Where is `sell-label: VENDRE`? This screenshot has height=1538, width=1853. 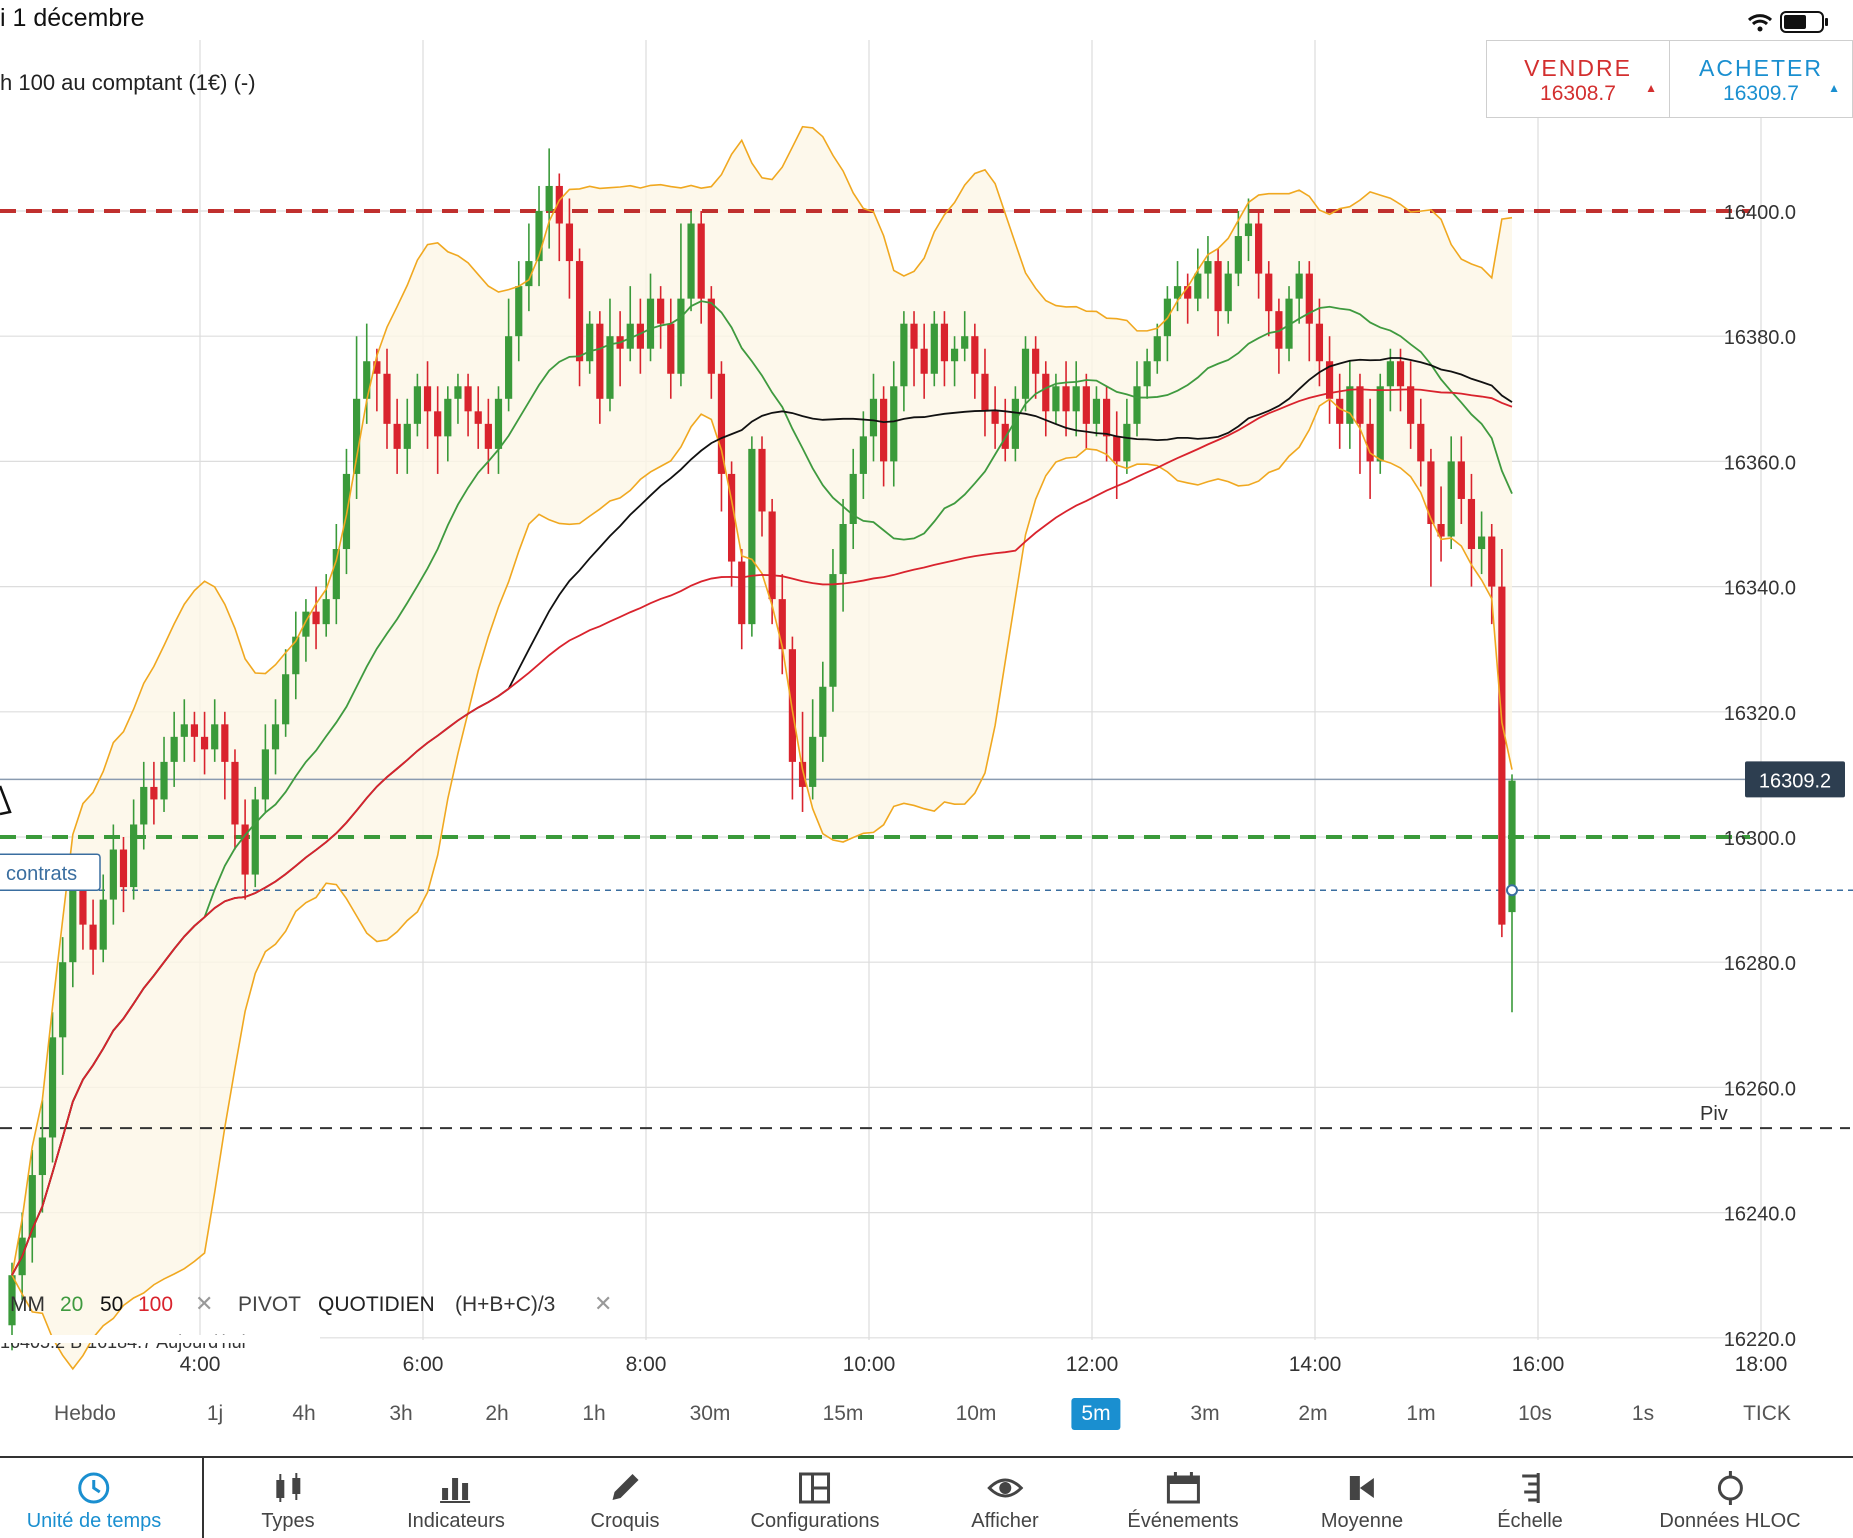 sell-label: VENDRE is located at coordinates (1578, 68).